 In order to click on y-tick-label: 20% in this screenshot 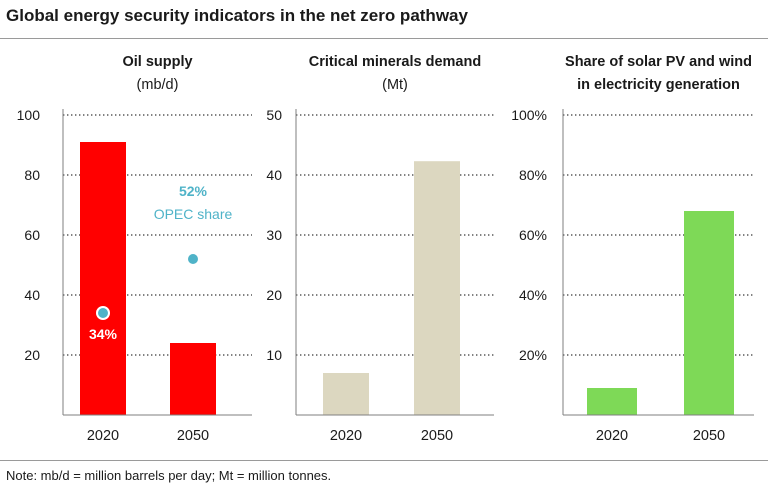, I will do `click(533, 355)`.